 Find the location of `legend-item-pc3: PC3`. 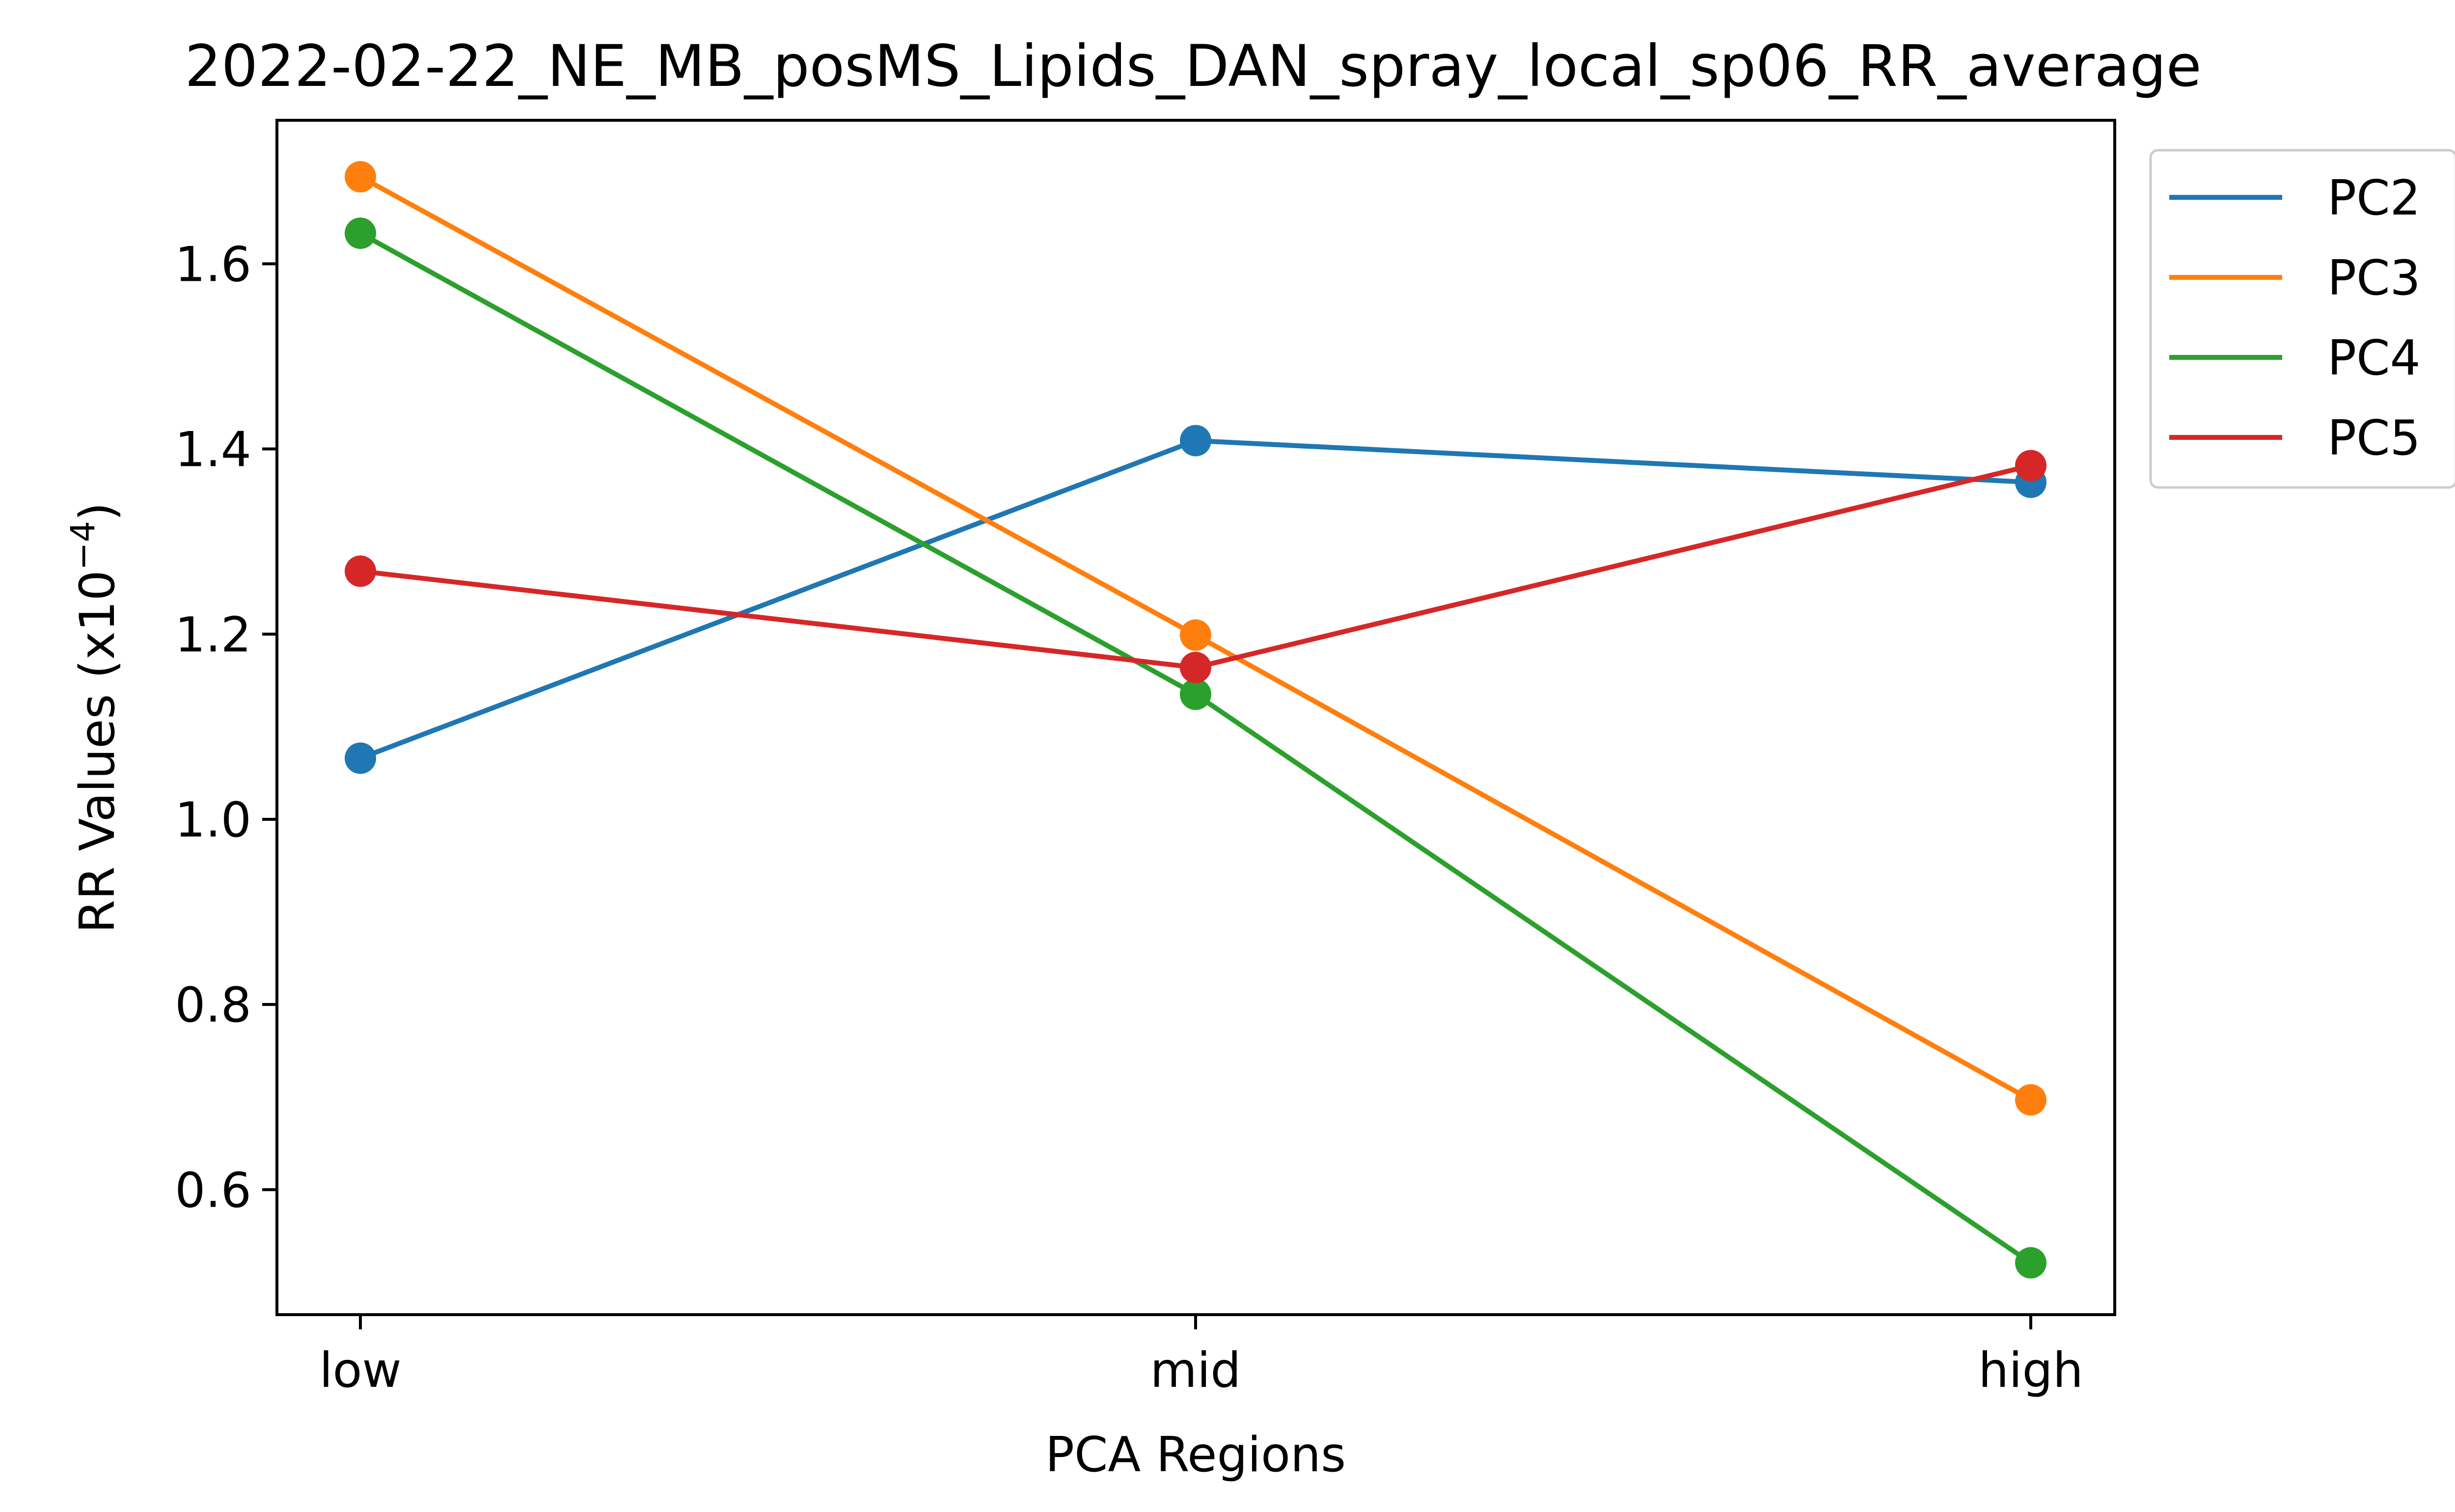

legend-item-pc3: PC3 is located at coordinates (2295, 278).